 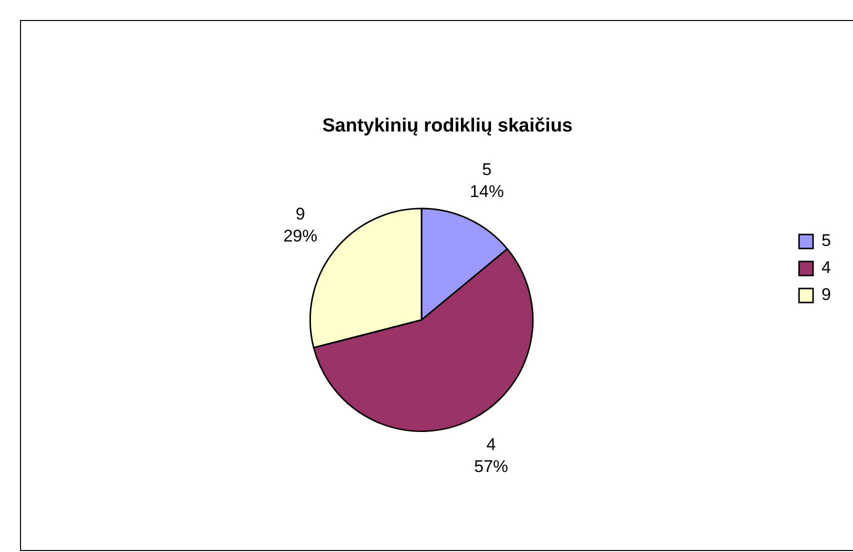 What do you see at coordinates (301, 214) in the screenshot?
I see `slice-label: 9` at bounding box center [301, 214].